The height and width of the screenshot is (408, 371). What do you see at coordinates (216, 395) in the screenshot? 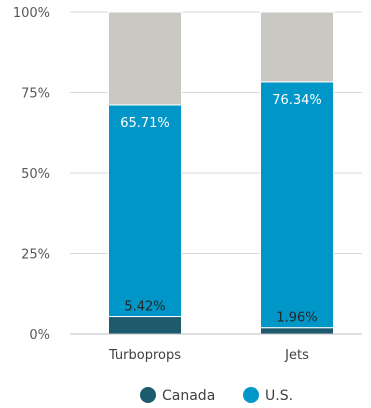
I see `legend: Canada U.S.` at bounding box center [216, 395].